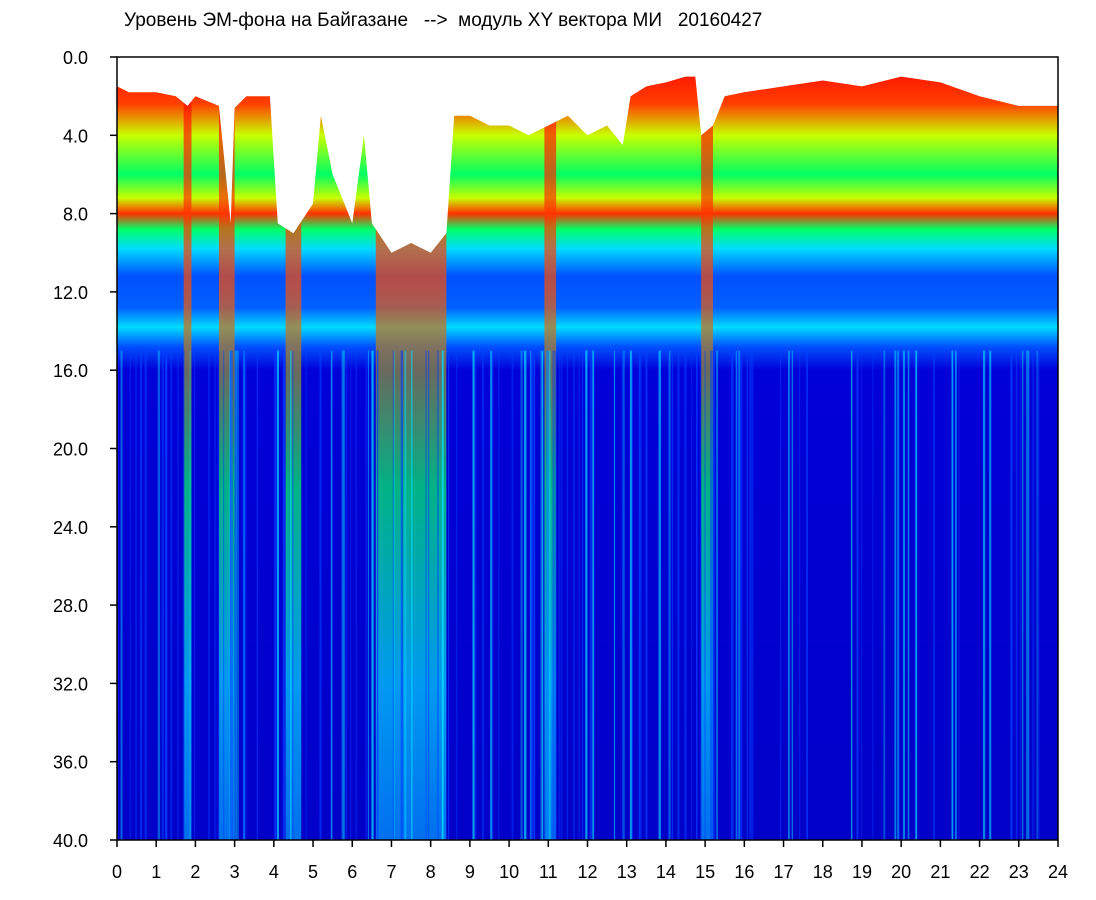  Describe the element at coordinates (666, 872) in the screenshot. I see `x-tick-label: 14` at that location.